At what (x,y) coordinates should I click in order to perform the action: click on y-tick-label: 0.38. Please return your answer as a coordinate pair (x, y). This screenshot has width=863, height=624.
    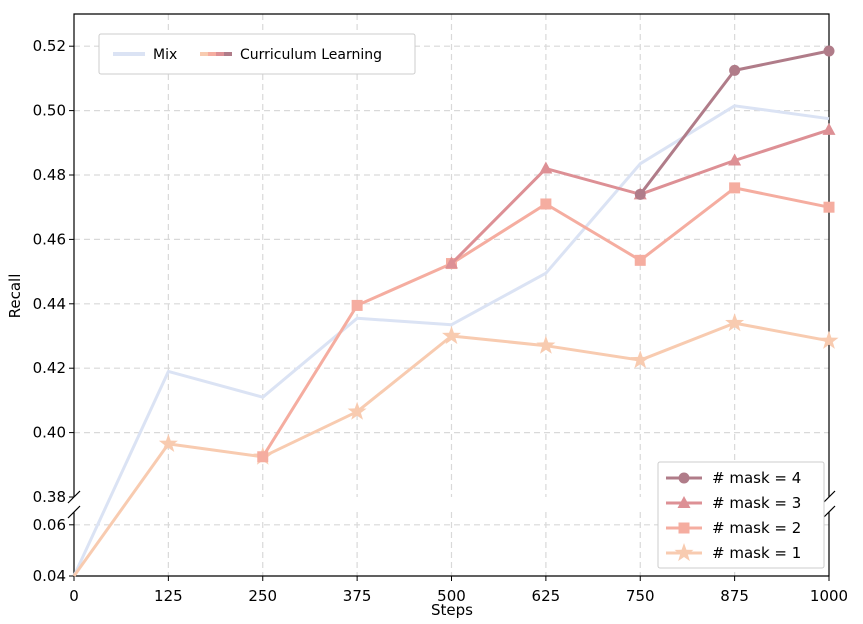
    Looking at the image, I should click on (49, 497).